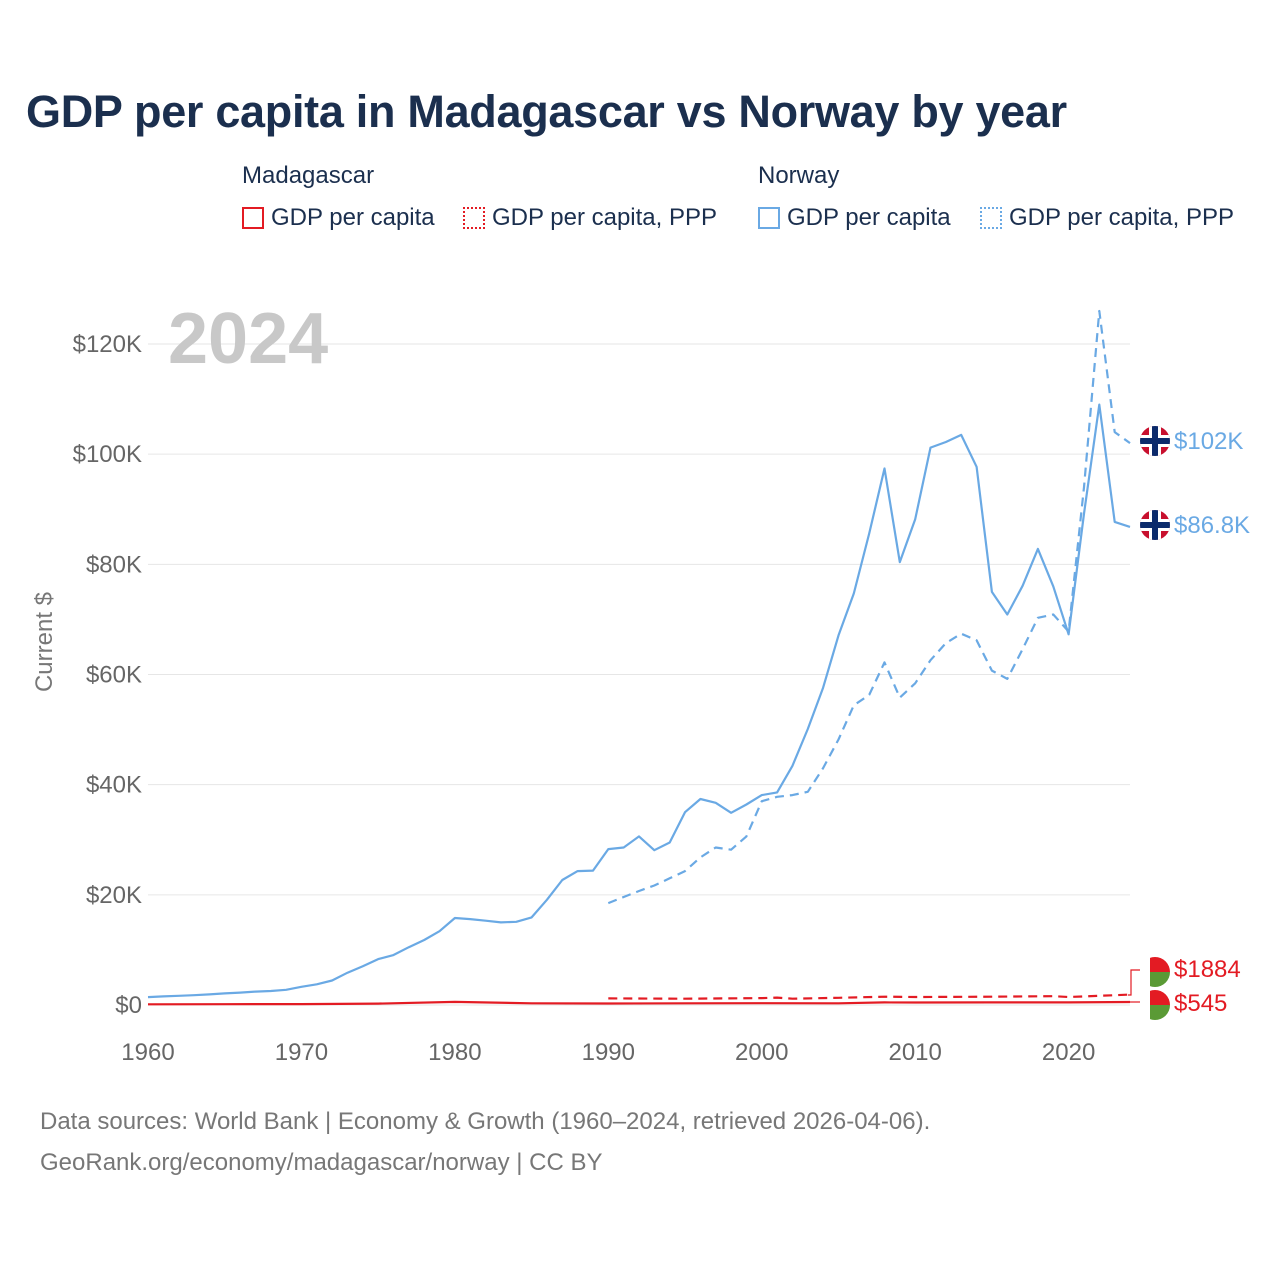  What do you see at coordinates (107, 454) in the screenshot?
I see `y-tick-label: $100K` at bounding box center [107, 454].